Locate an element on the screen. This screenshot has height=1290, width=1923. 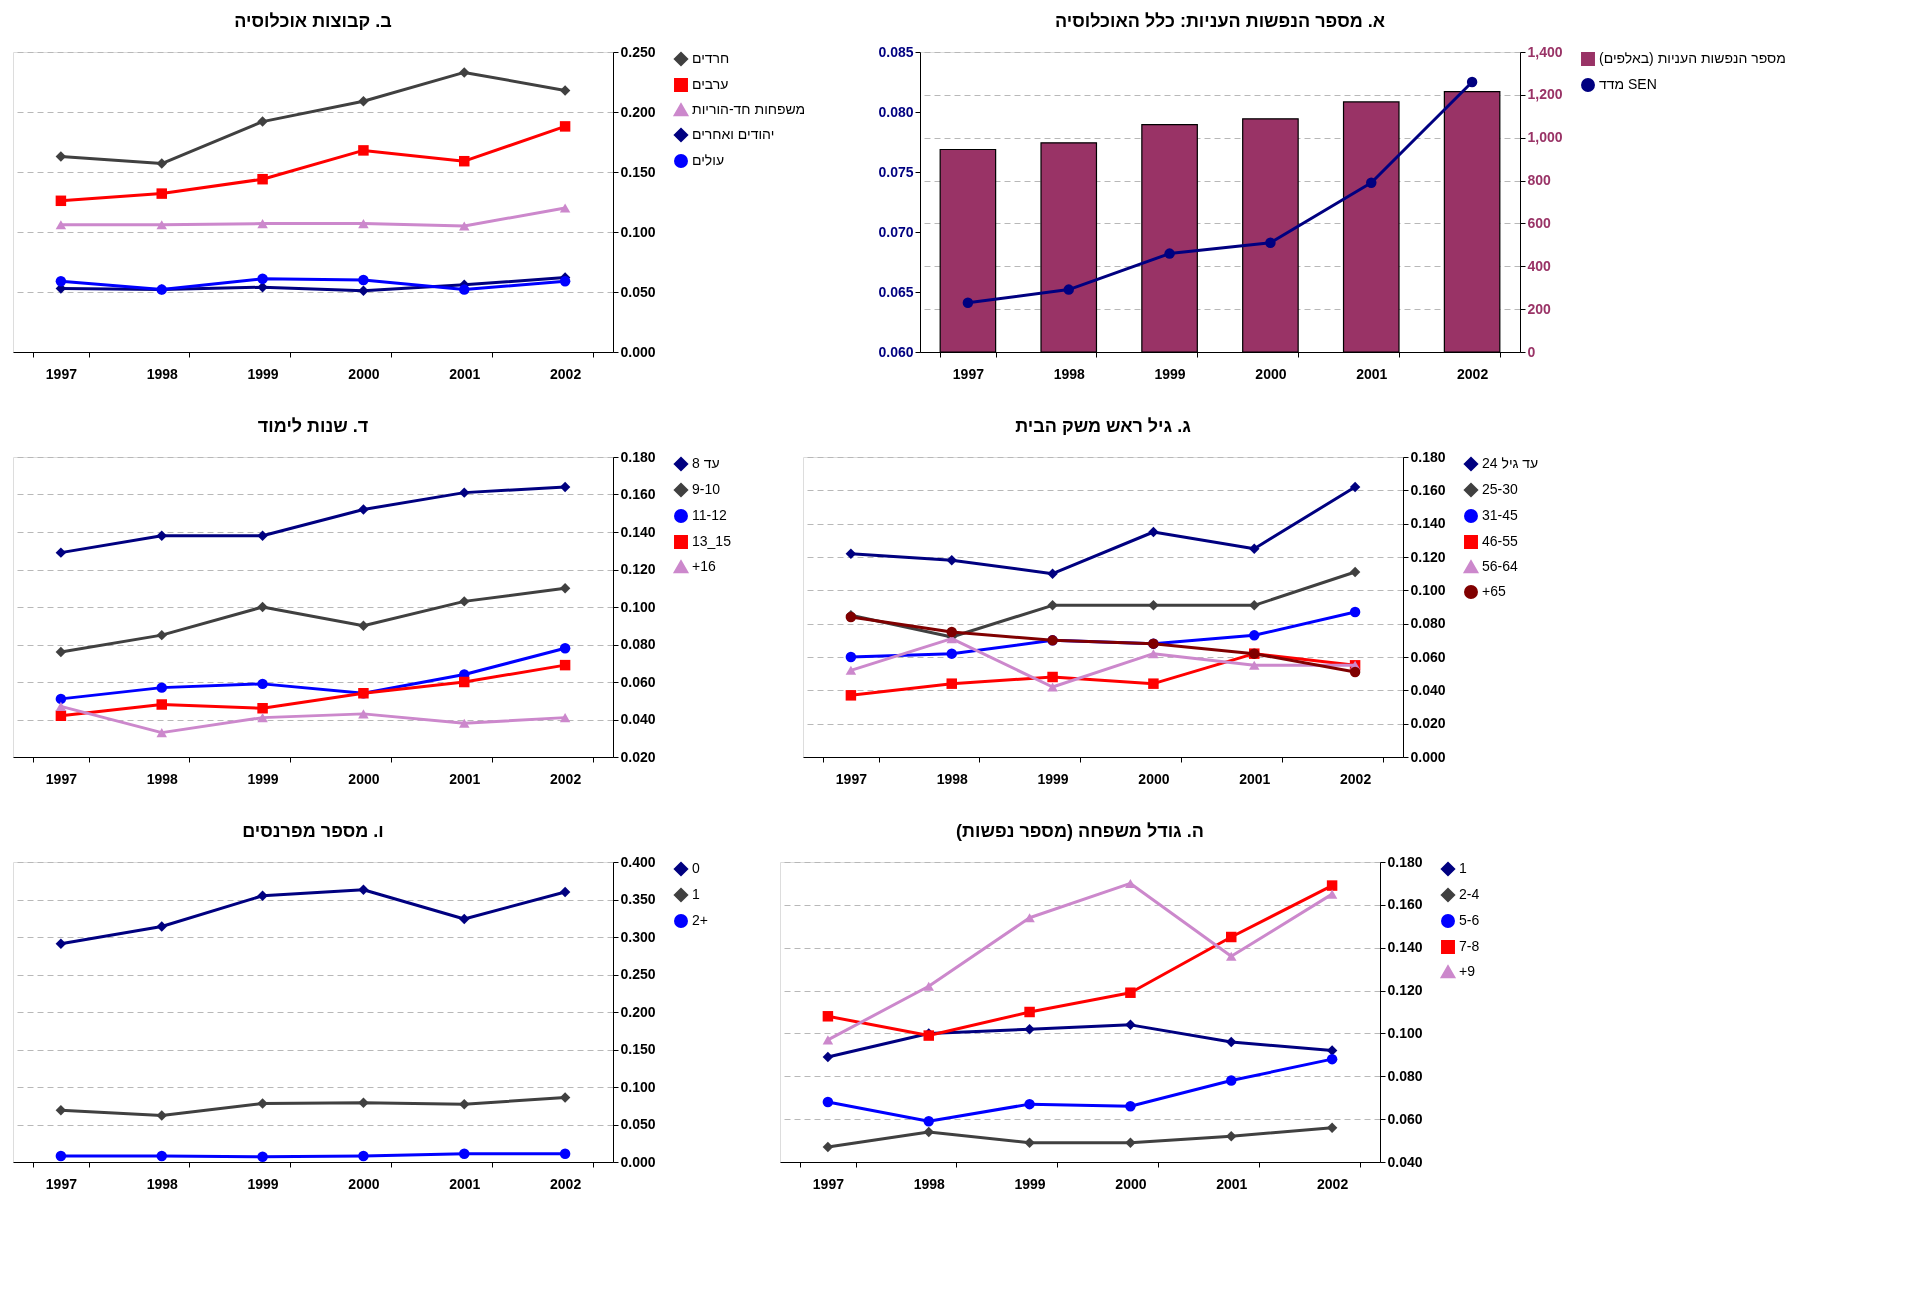
chart-title: ה. גודל משפחה (מספר נפשות) is located at coordinates (1080, 831).